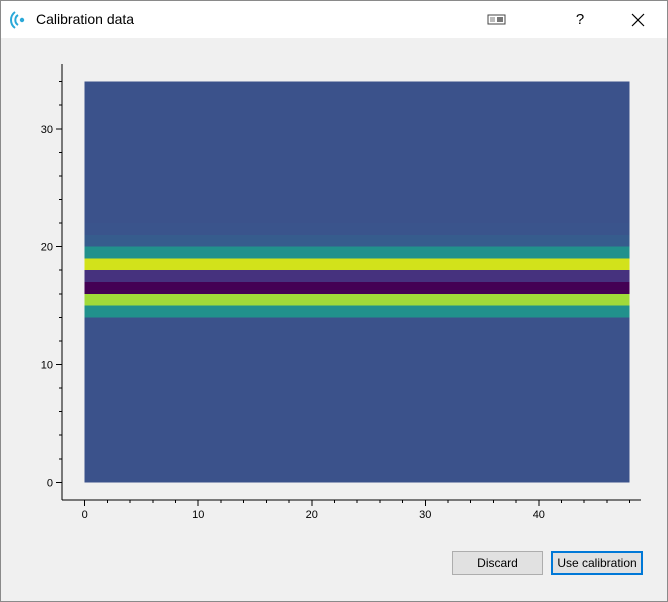 The height and width of the screenshot is (602, 668). I want to click on close-button, so click(638, 19).